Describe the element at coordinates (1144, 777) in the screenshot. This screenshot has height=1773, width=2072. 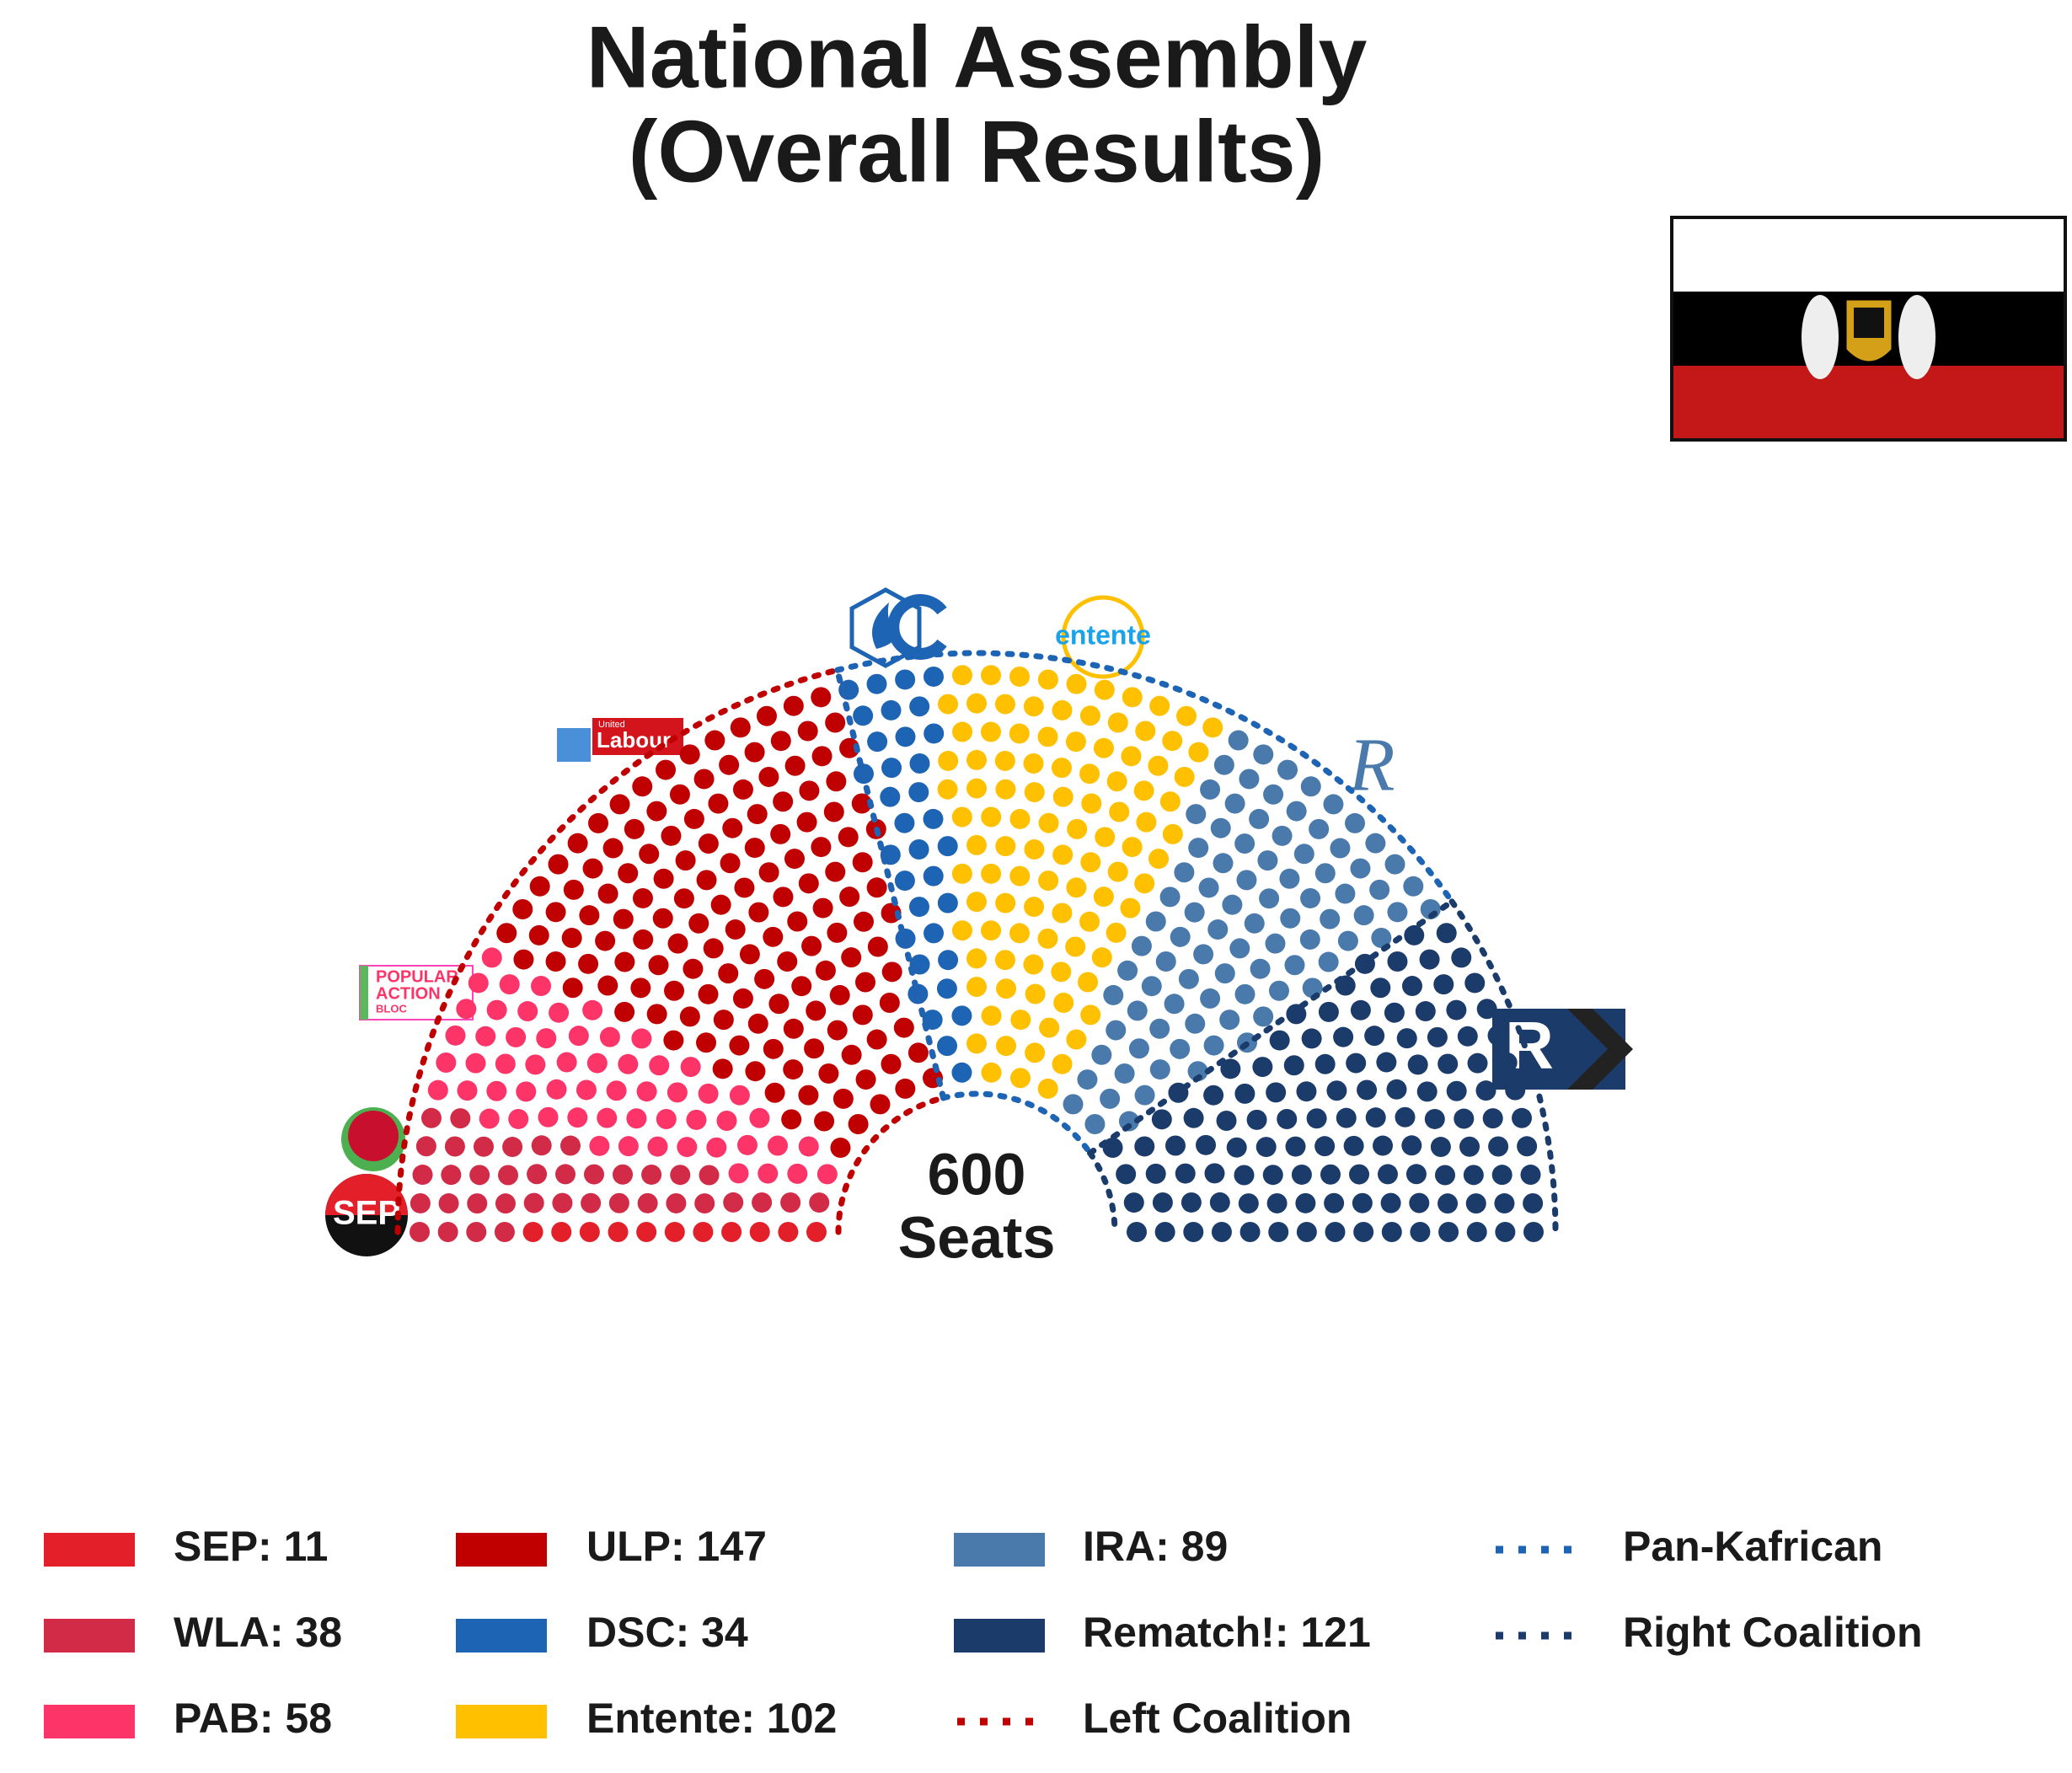
I see `coalition-arc` at that location.